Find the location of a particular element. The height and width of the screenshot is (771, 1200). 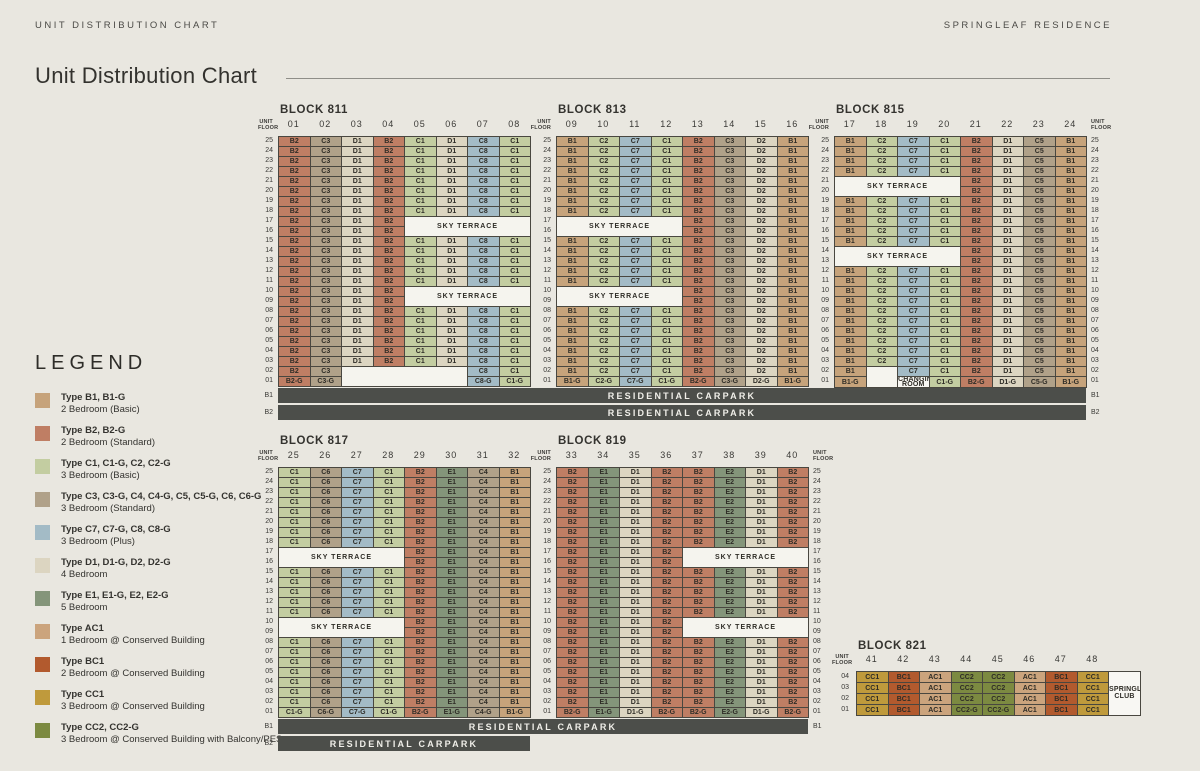

legend-description: 3 Bedroom (Plus) is located at coordinates (98, 541).